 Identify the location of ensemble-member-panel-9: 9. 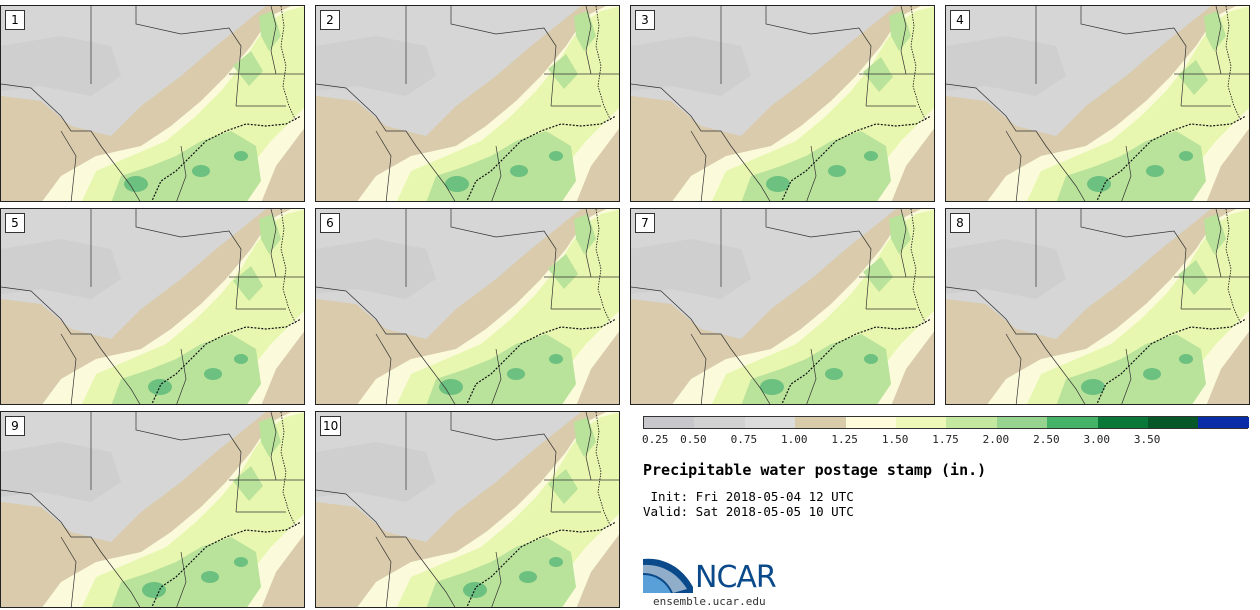
(152, 509).